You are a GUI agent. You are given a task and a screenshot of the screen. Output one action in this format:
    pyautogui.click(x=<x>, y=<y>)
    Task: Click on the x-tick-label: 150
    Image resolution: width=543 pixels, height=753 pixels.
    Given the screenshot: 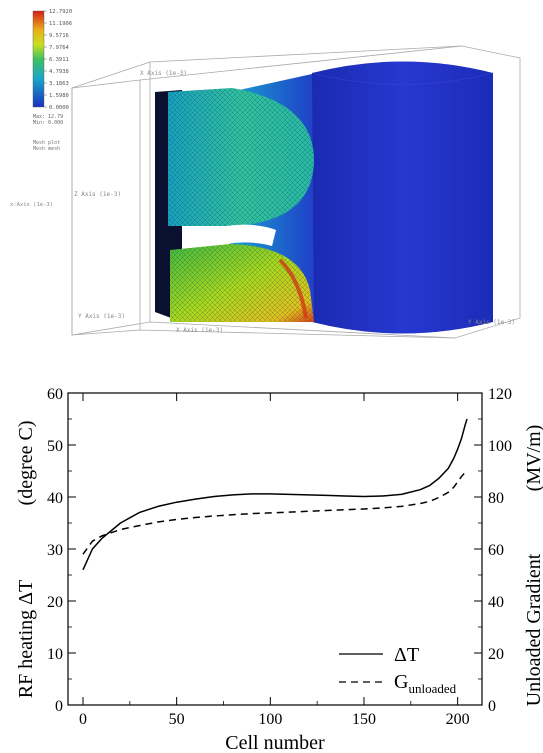 What is the action you would take?
    pyautogui.click(x=364, y=719)
    